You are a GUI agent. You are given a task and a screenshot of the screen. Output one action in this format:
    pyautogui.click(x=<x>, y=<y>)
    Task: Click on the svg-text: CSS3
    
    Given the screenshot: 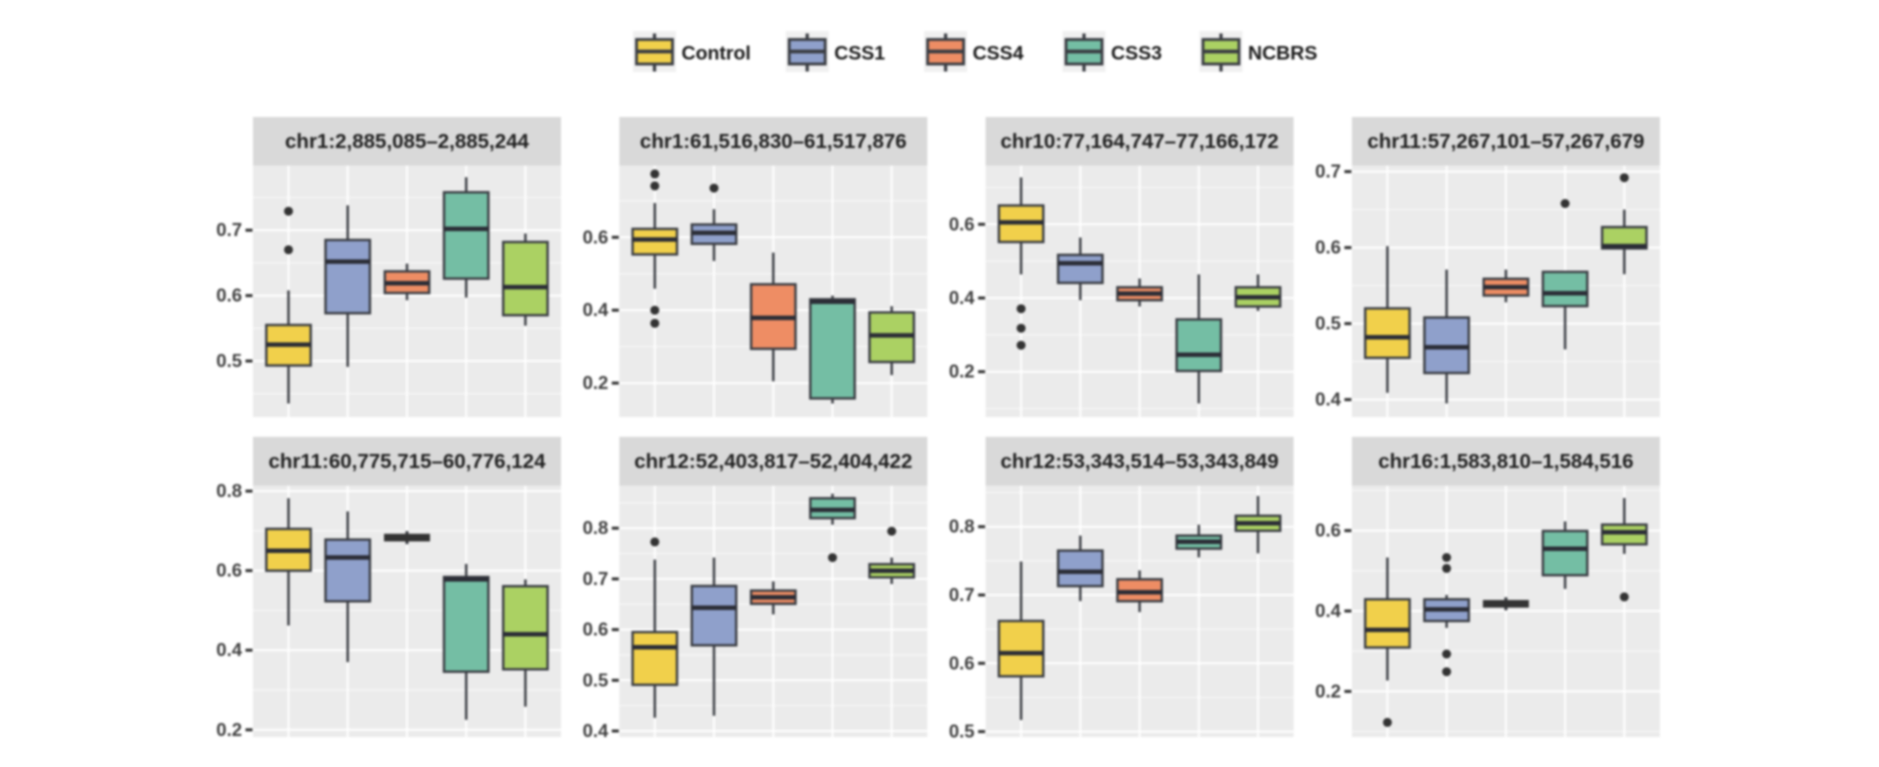 What is the action you would take?
    pyautogui.click(x=1136, y=54)
    